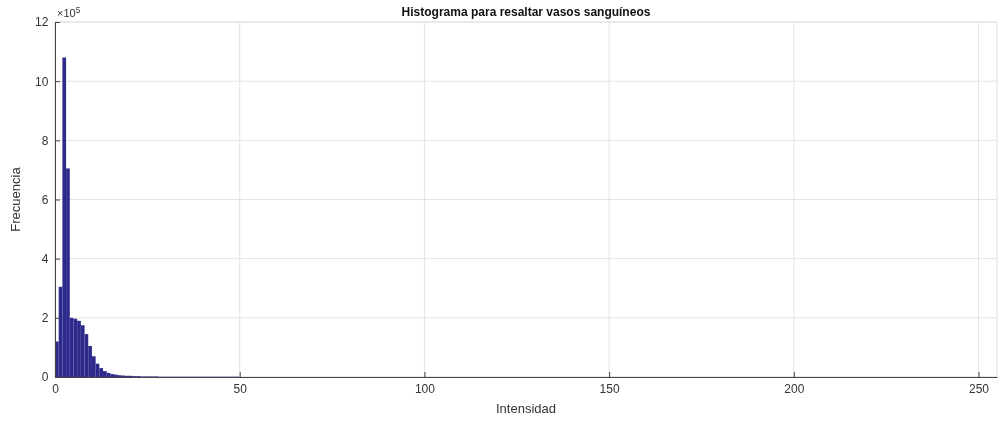 This screenshot has width=1001, height=421. Describe the element at coordinates (526, 408) in the screenshot. I see `x-axis-title: Intensidad` at that location.